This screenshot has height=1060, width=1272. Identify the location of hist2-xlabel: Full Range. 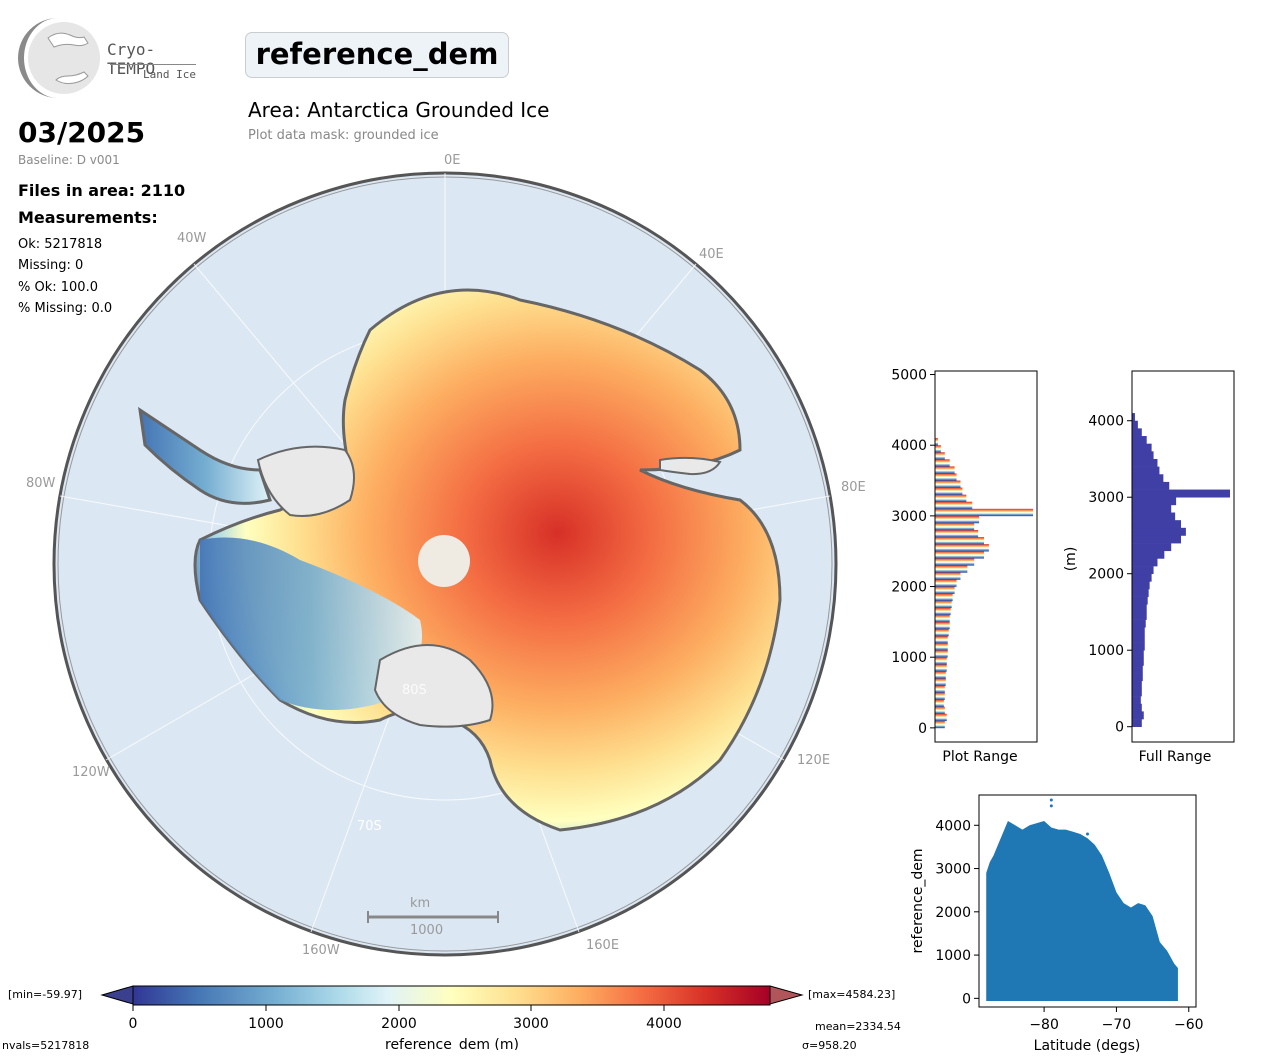
(1175, 757).